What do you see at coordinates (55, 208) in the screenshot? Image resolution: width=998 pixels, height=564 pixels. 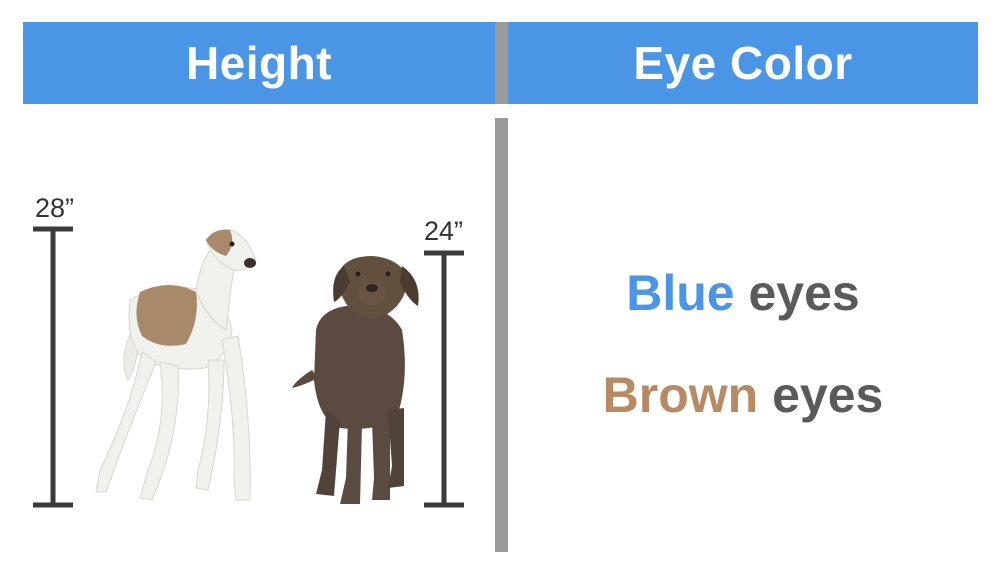 I see `height-label-28: 28”` at bounding box center [55, 208].